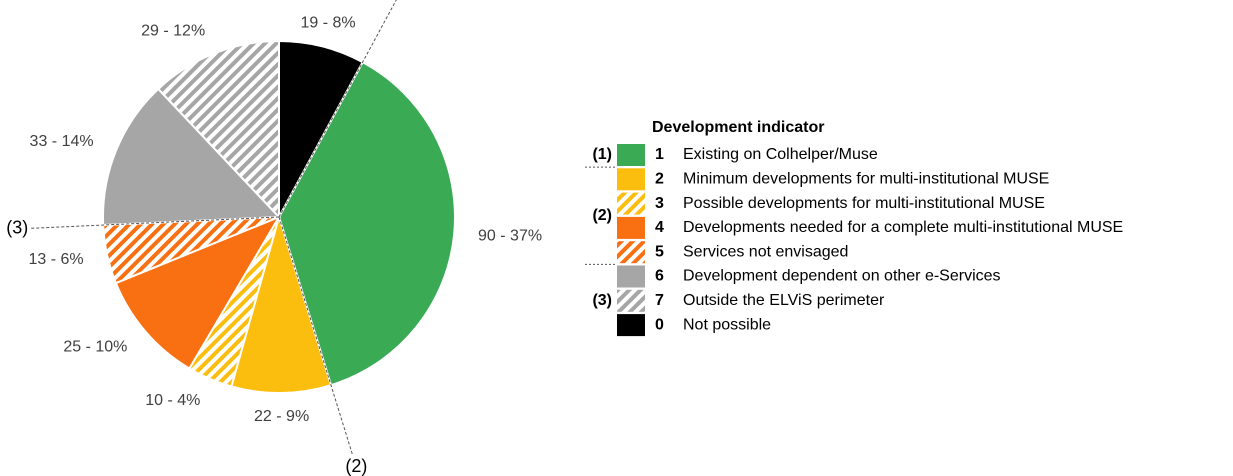 This screenshot has width=1233, height=476. Describe the element at coordinates (659, 154) in the screenshot. I see `legend-code: 1` at that location.